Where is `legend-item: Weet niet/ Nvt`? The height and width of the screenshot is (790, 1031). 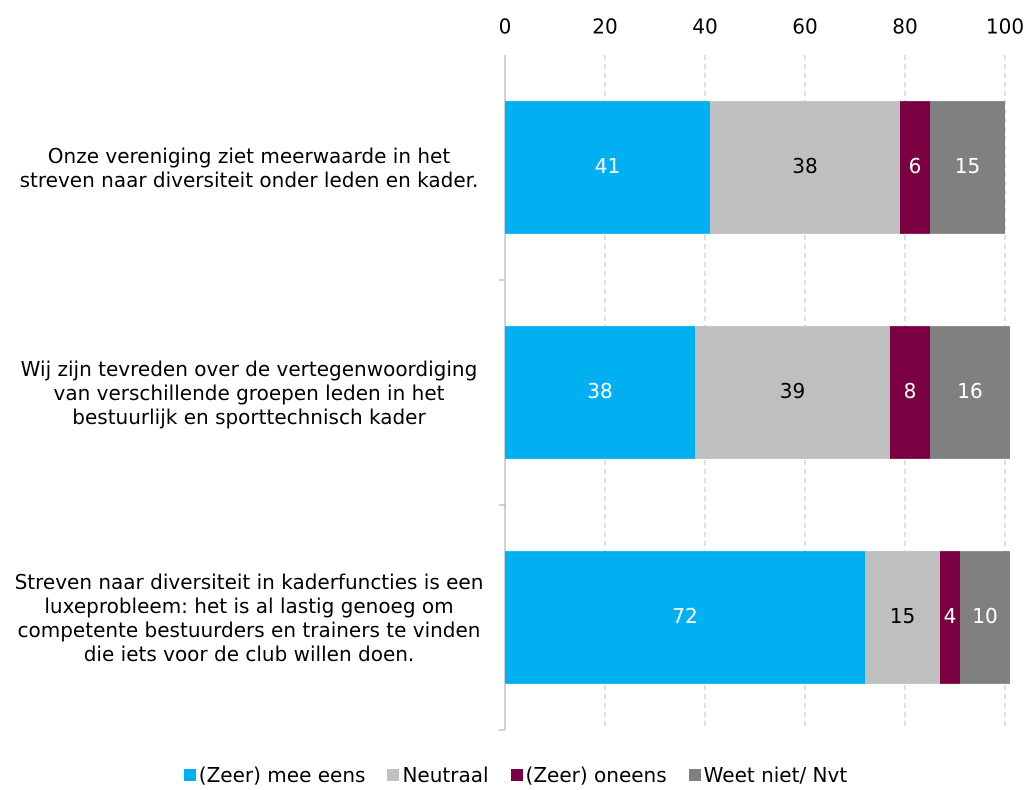 legend-item: Weet niet/ Nvt is located at coordinates (768, 775).